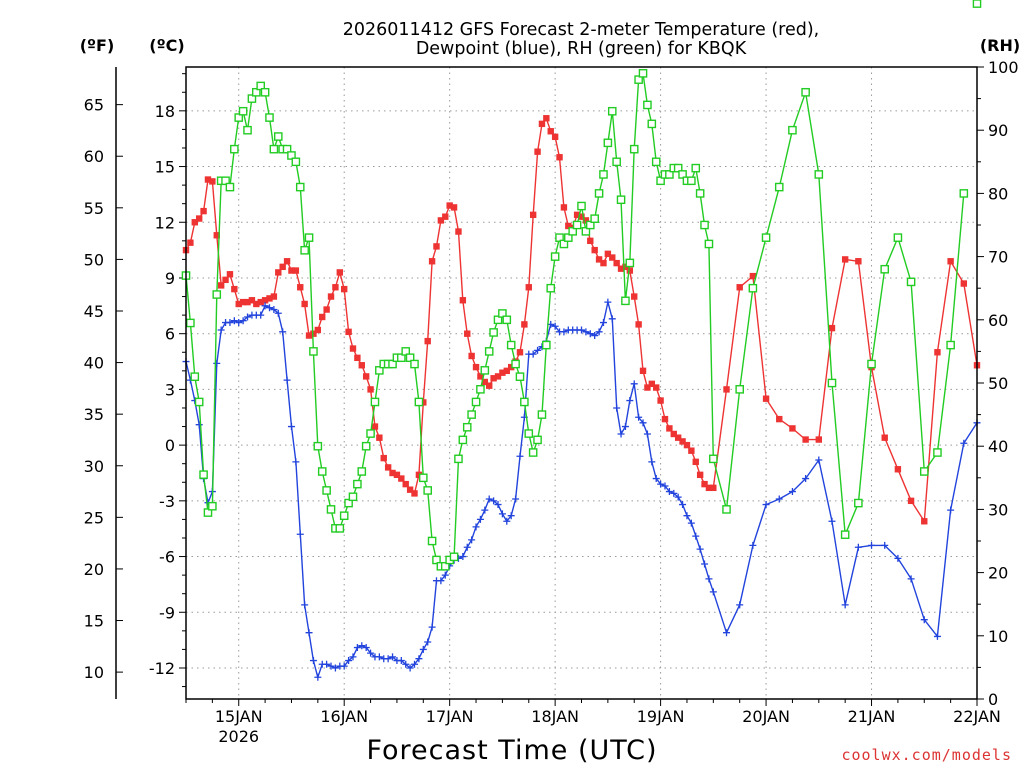  I want to click on right-axis-label-rh: (RH), so click(1000, 45).